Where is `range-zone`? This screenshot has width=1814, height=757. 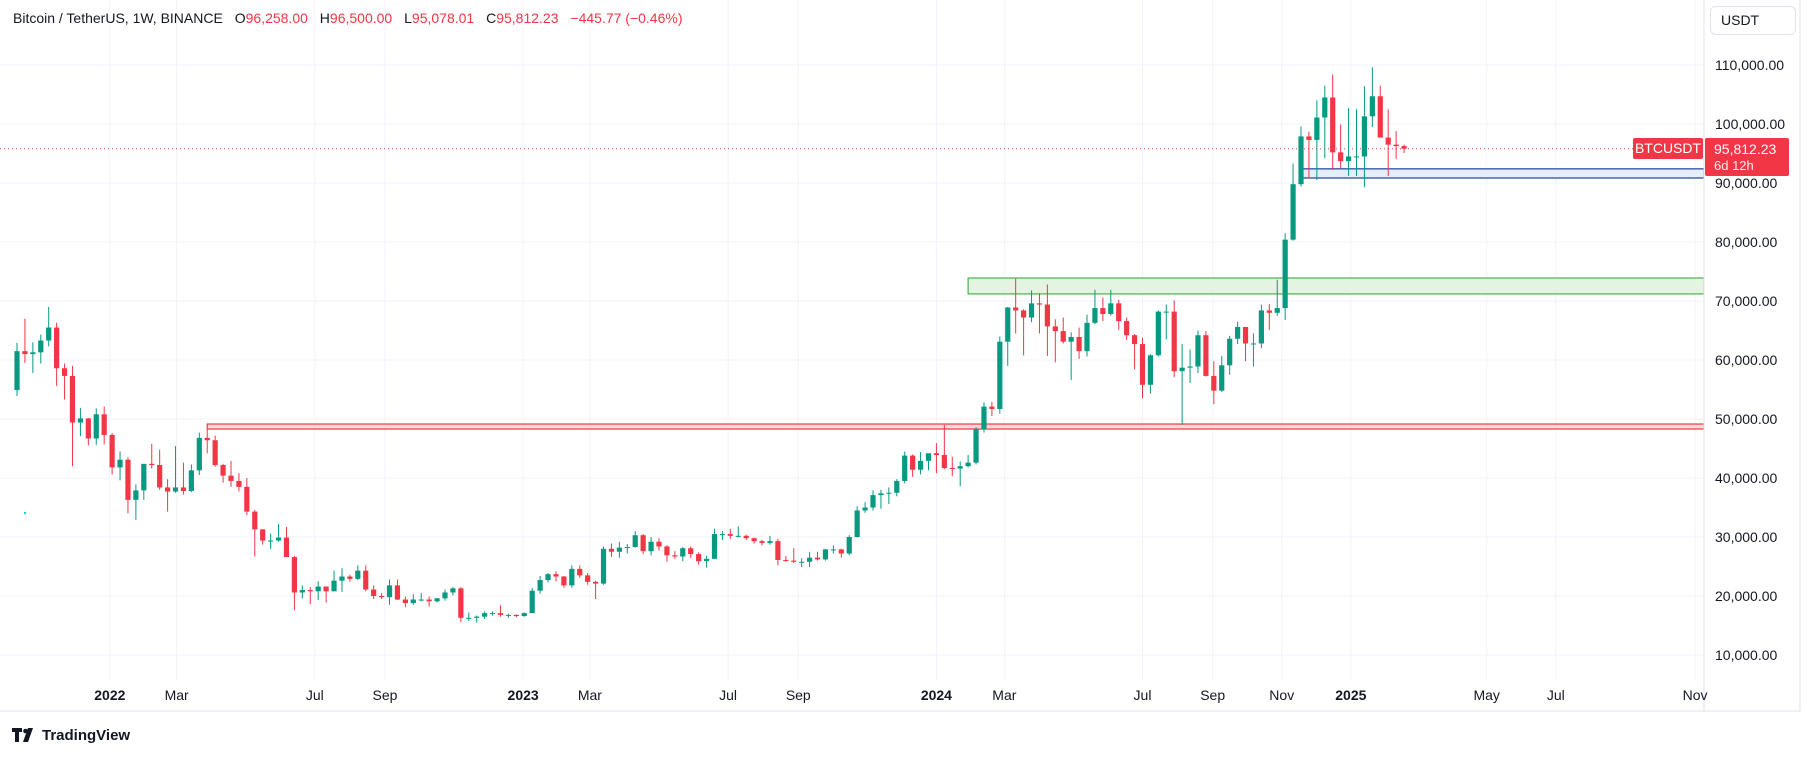
range-zone is located at coordinates (1502, 173).